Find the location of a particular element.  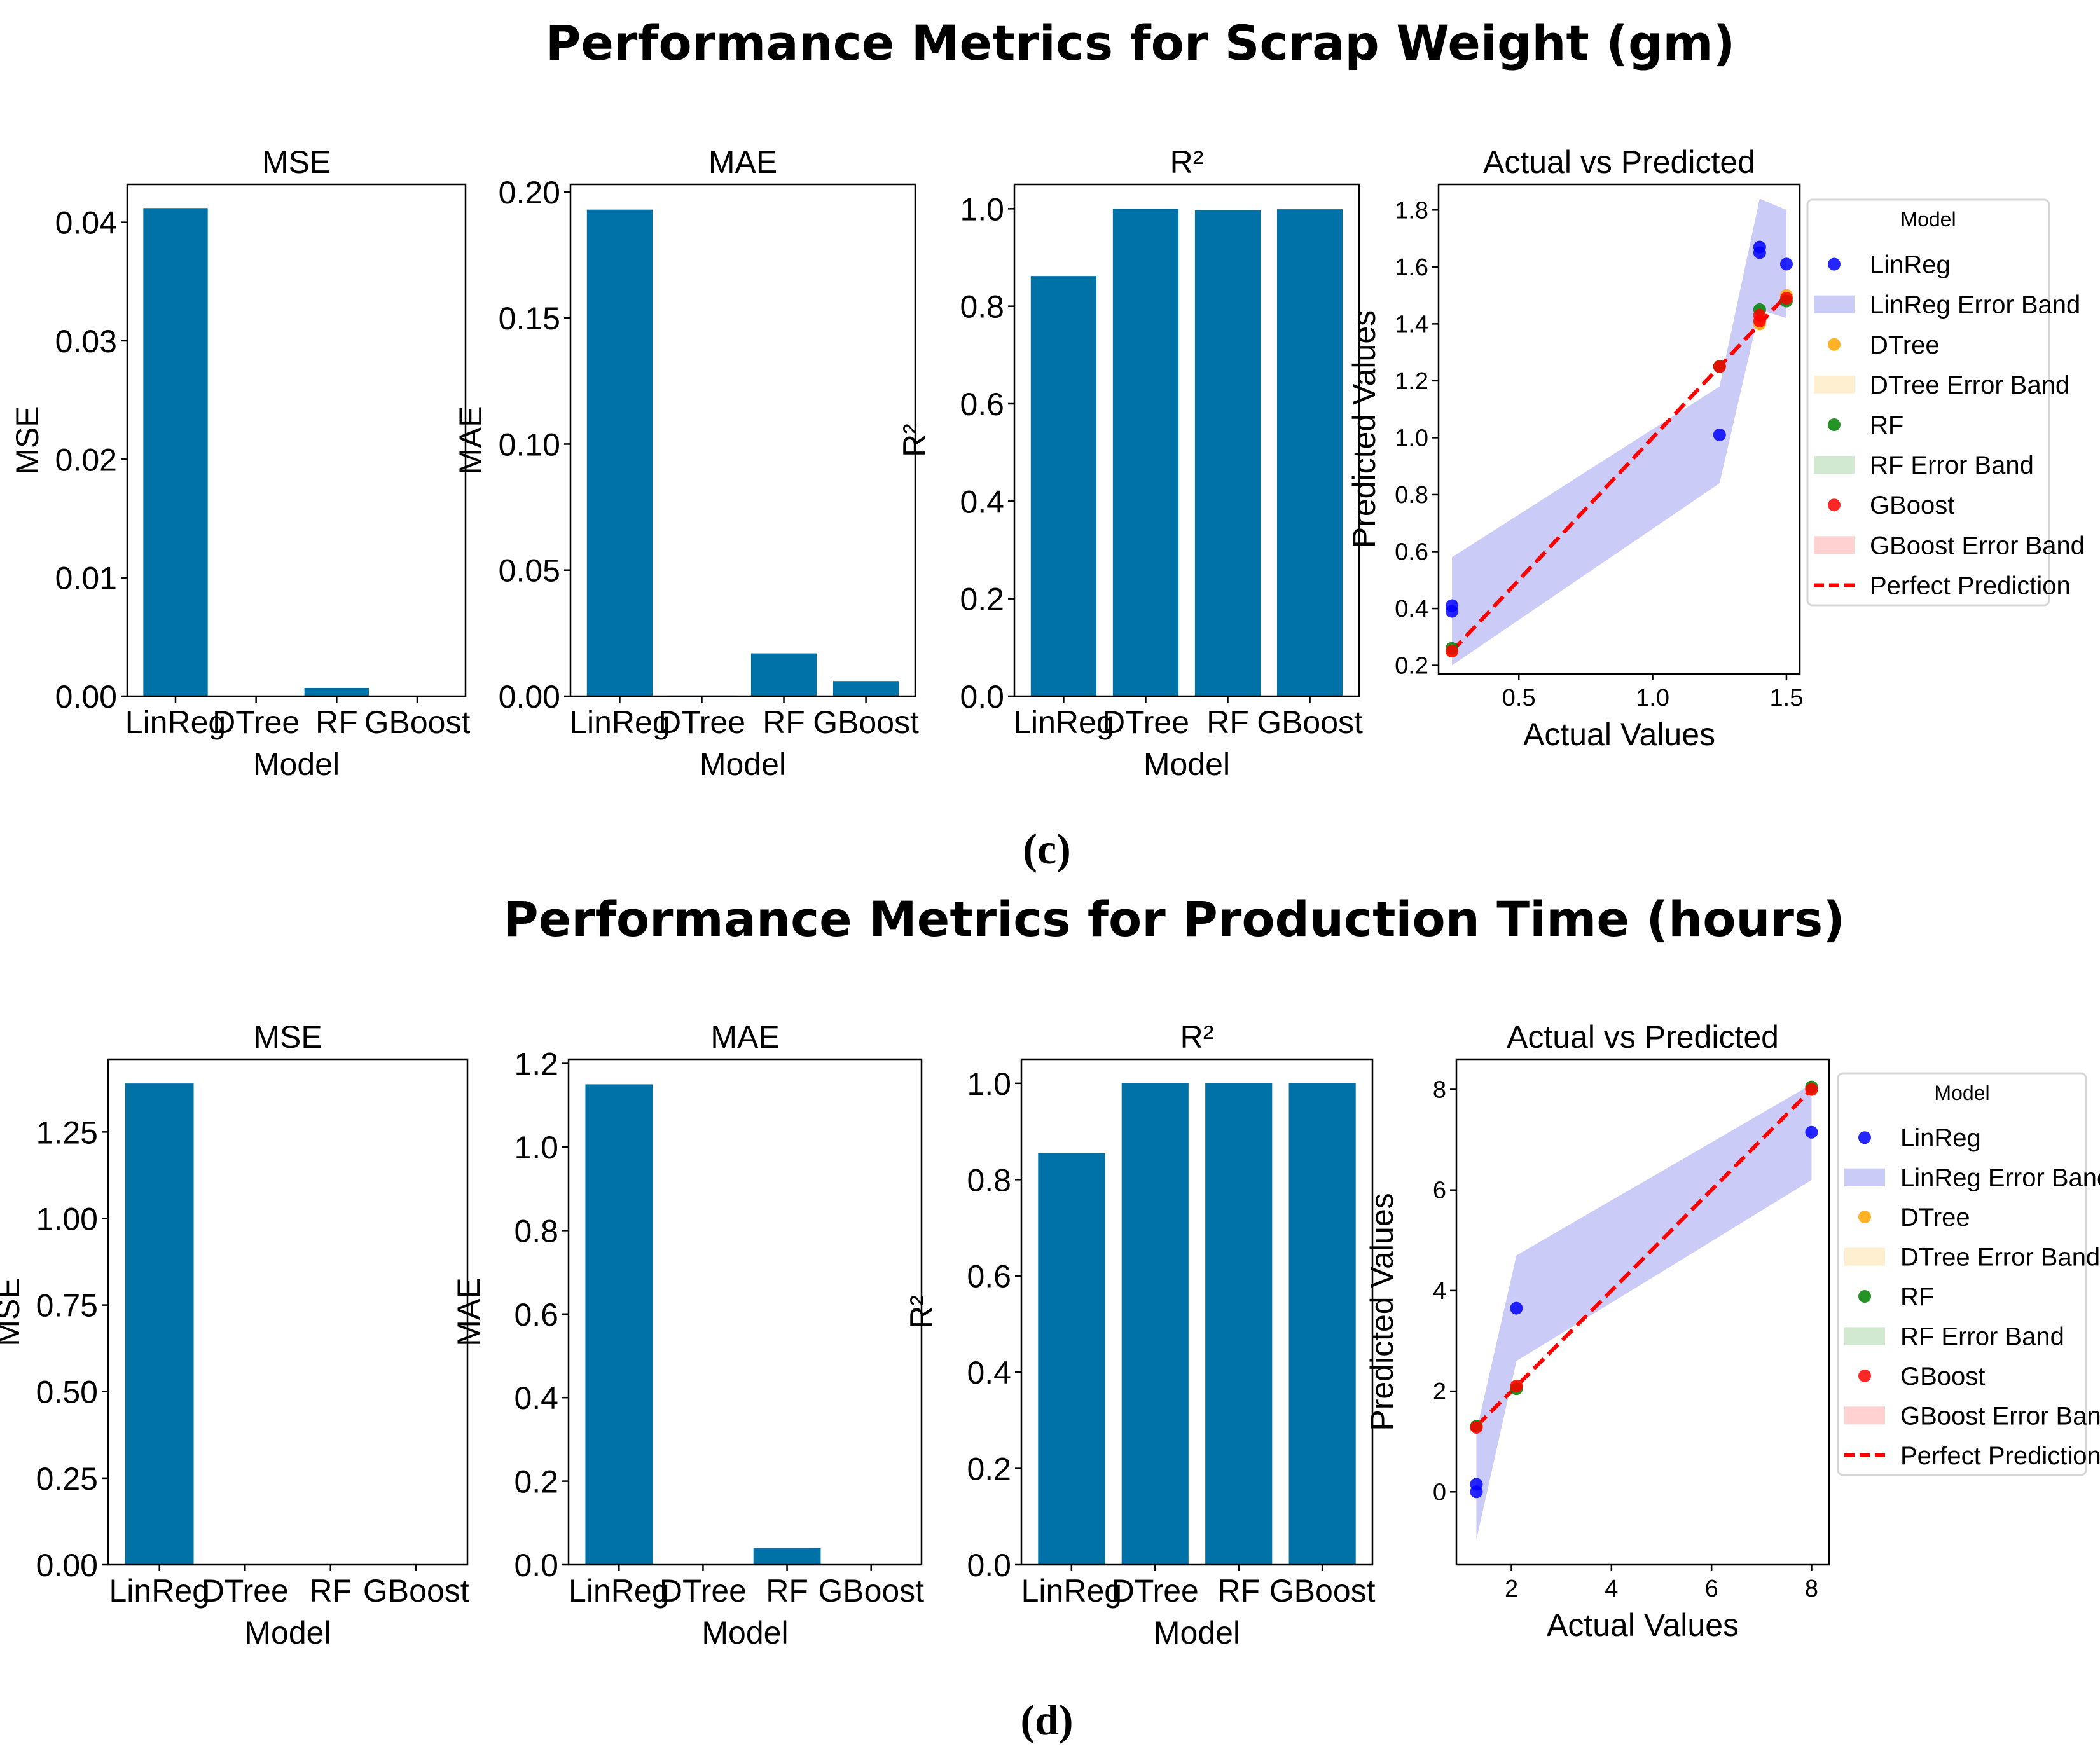

legend-item-label: GBoost Error Band is located at coordinates (2000, 1416).